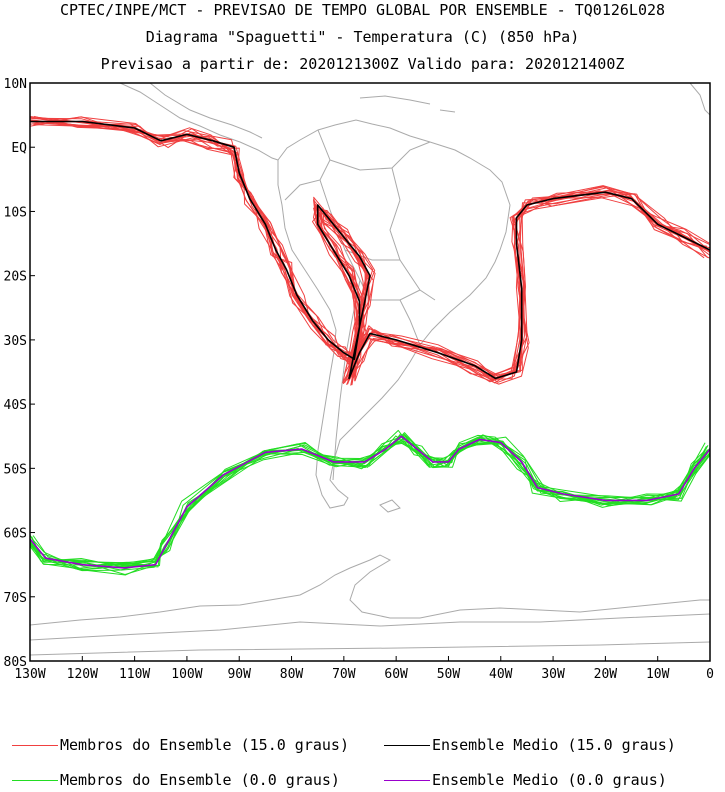 This screenshot has width=725, height=792. What do you see at coordinates (199, 122) in the screenshot?
I see `central-america-coastline` at bounding box center [199, 122].